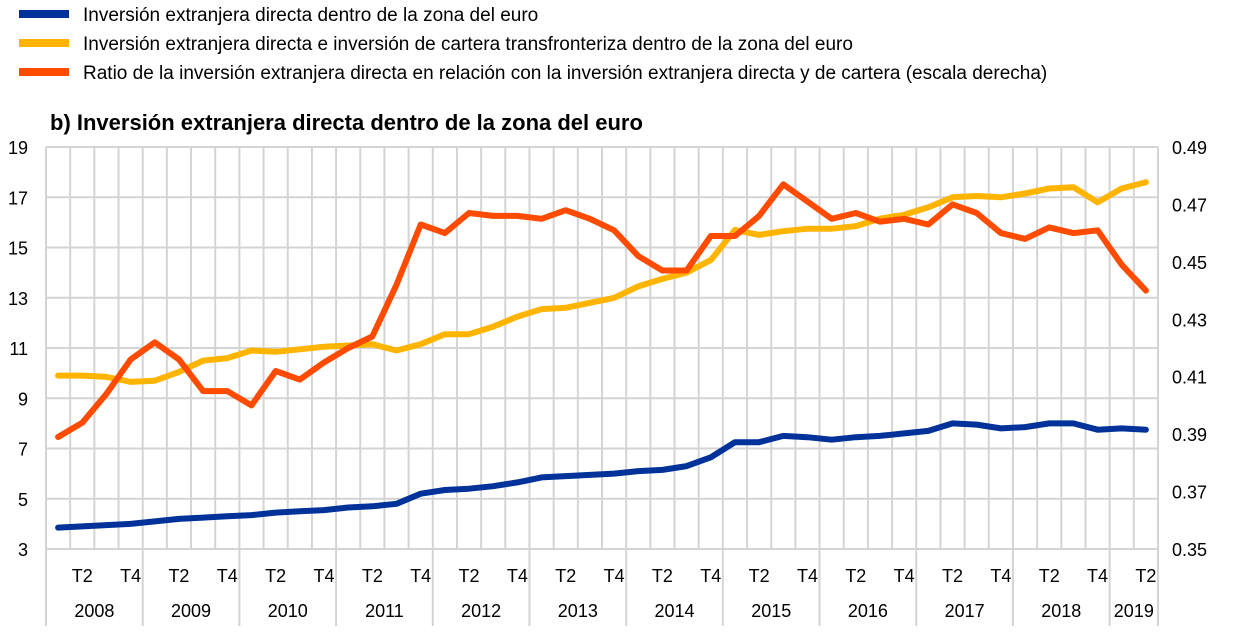 The image size is (1240, 636). Describe the element at coordinates (1189, 550) in the screenshot. I see `y-right-tick-label: 0.35` at that location.